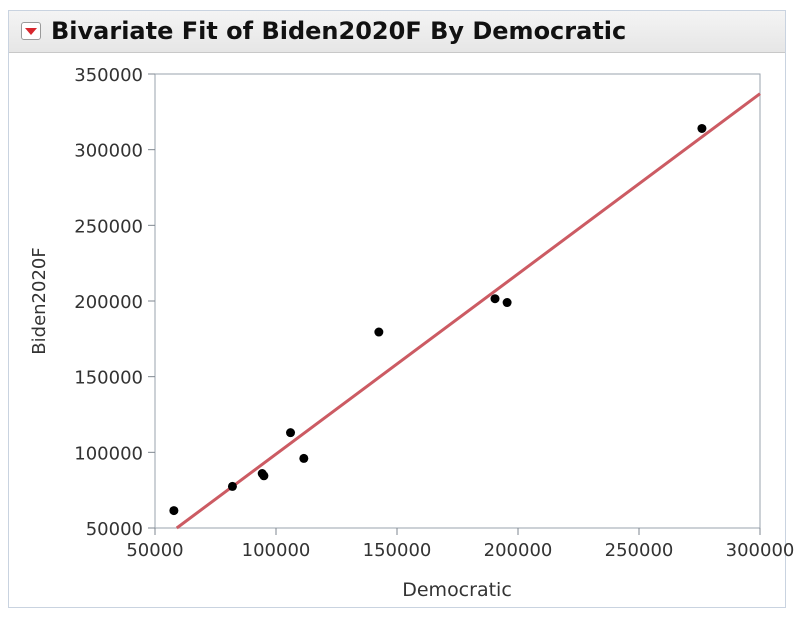  Describe the element at coordinates (39, 300) in the screenshot. I see `y-axis-label: Biden2020F` at that location.